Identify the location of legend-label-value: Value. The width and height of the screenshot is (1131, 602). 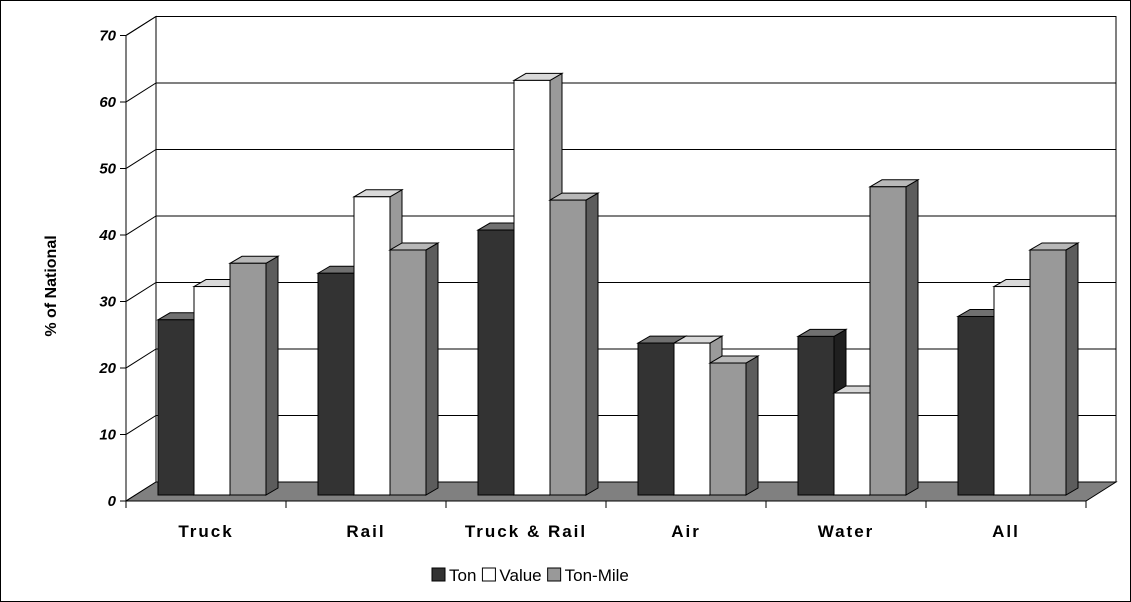
(520, 575).